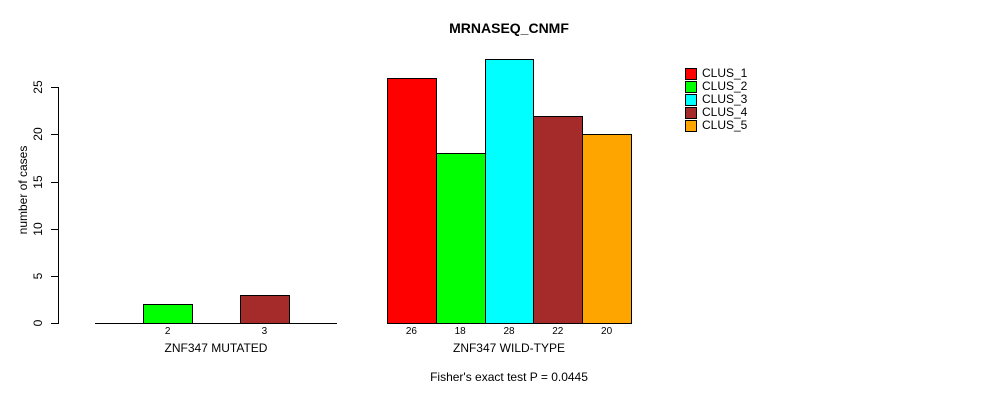 This screenshot has height=400, width=990. What do you see at coordinates (725, 73) in the screenshot?
I see `legend-label: CLUS_1` at bounding box center [725, 73].